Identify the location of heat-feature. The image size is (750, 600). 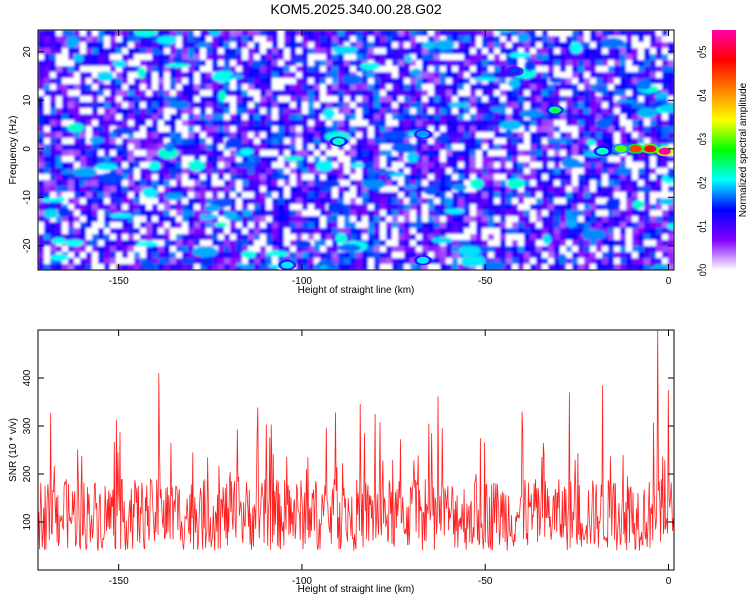
(287, 265).